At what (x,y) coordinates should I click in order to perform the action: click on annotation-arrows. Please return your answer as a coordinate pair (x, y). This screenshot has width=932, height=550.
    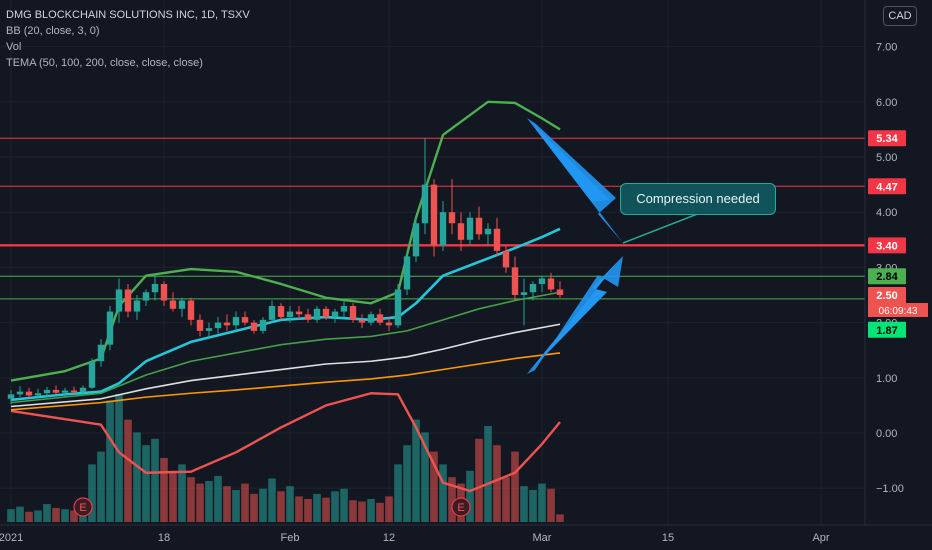
    Looking at the image, I should click on (614, 246).